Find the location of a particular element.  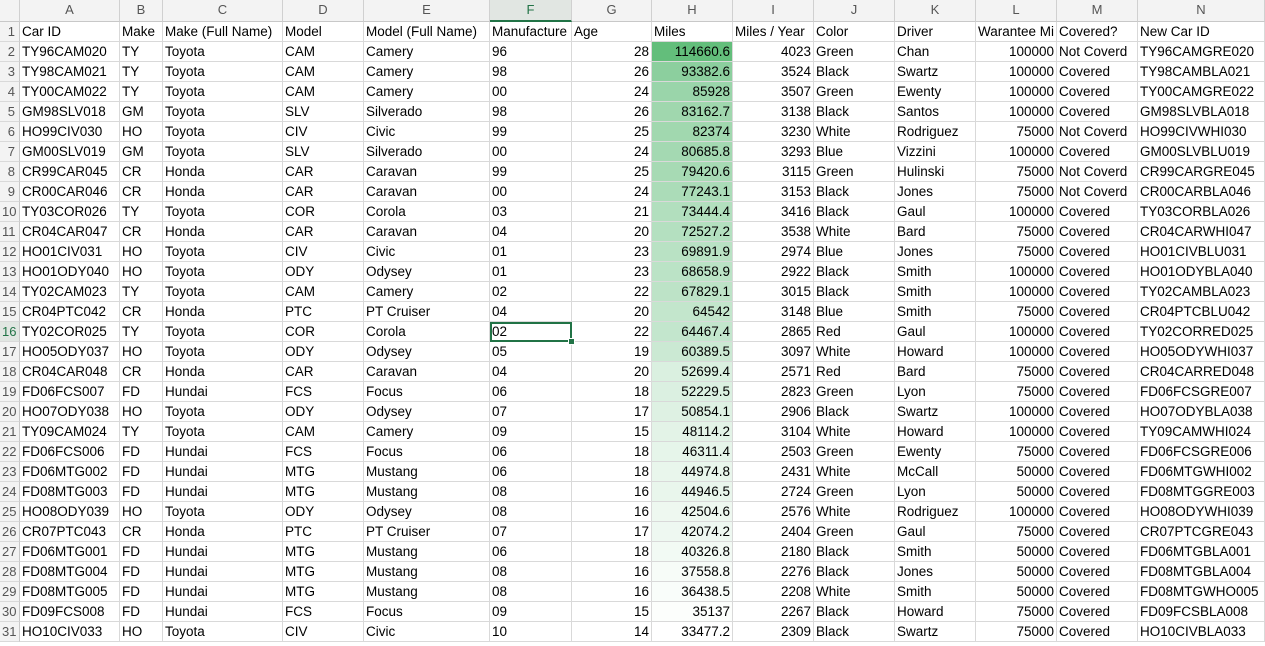

row-header: 30 is located at coordinates (10, 612).